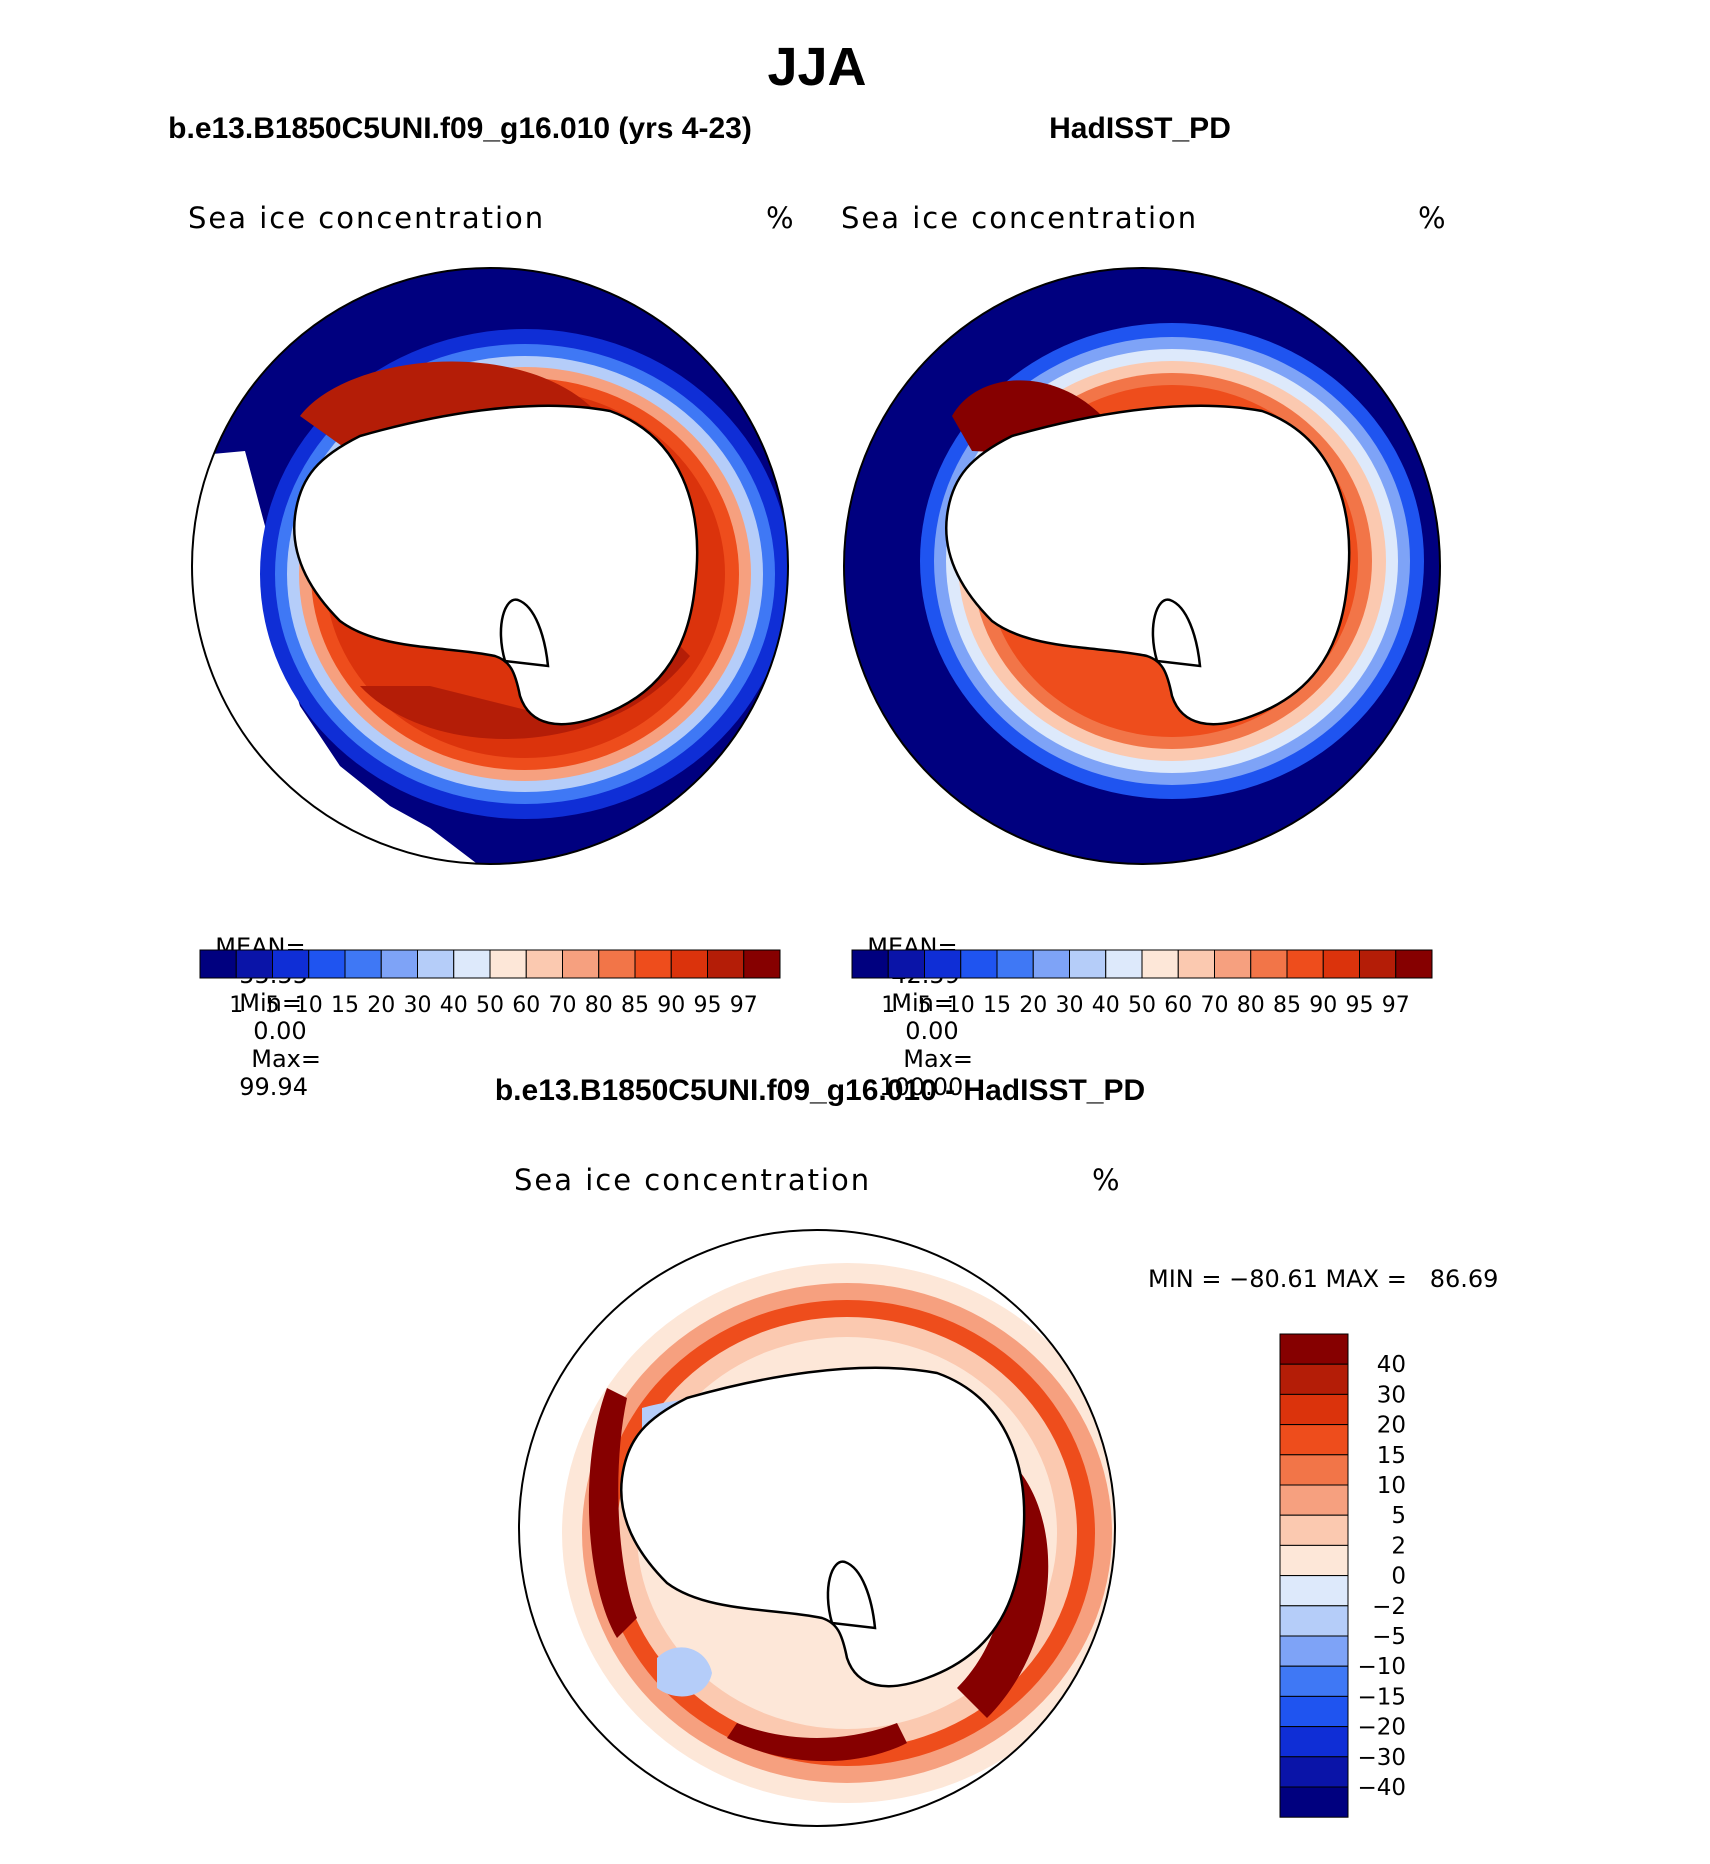  Describe the element at coordinates (367, 218) in the screenshot. I see `model-subtitle: Sea ice concentration` at that location.